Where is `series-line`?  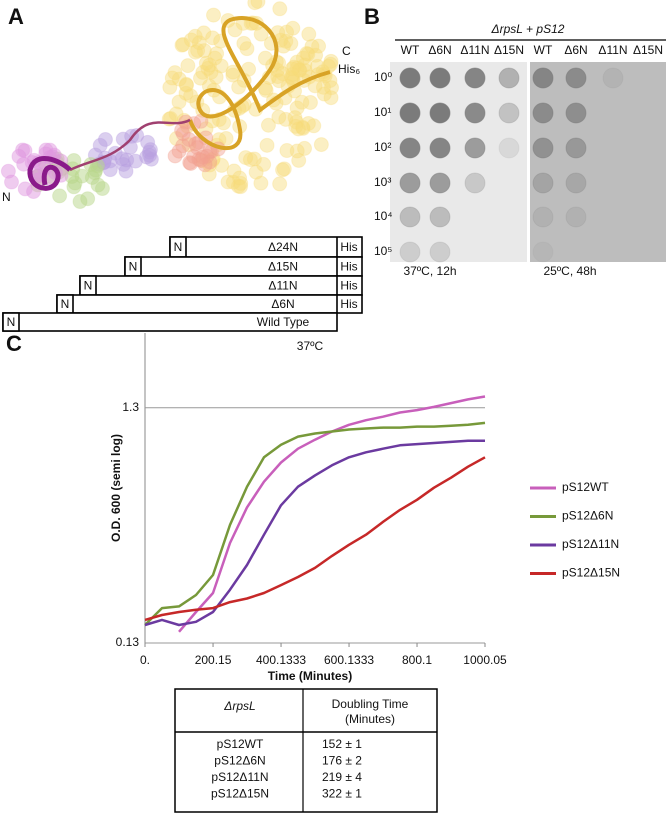
series-line is located at coordinates (315, 523).